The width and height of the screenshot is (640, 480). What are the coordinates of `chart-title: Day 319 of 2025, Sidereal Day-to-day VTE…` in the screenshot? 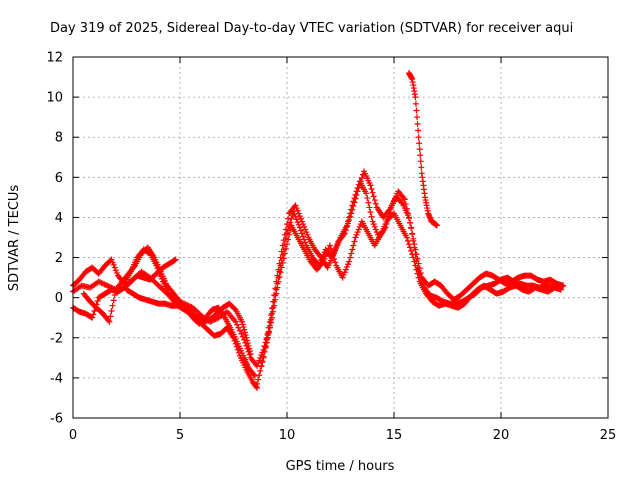 It's located at (311, 28).